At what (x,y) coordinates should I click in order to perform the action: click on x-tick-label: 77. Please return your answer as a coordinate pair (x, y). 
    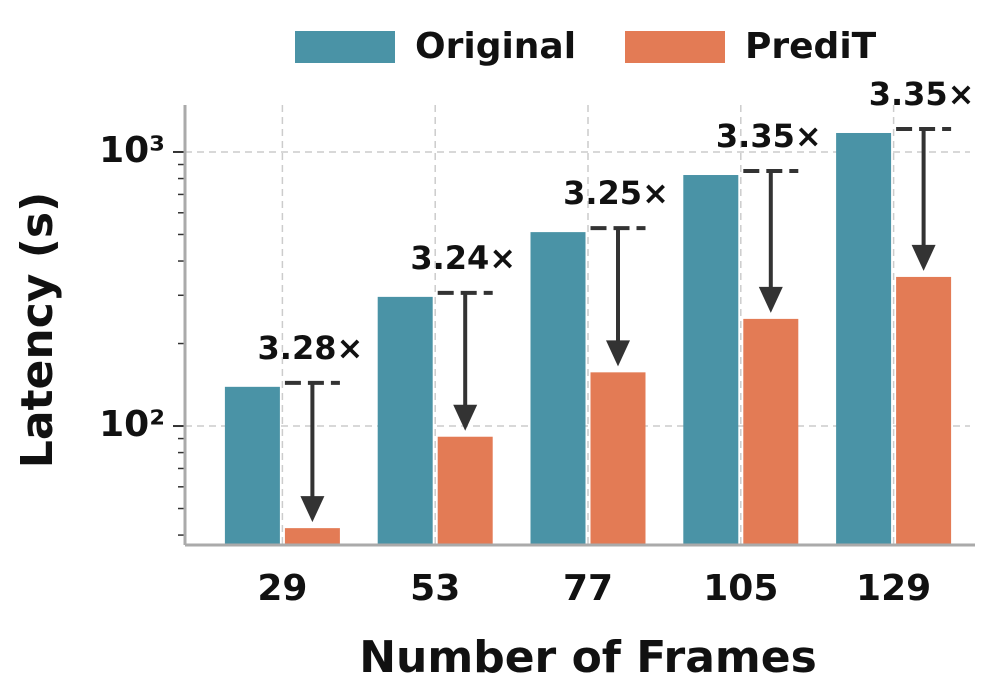
    Looking at the image, I should click on (588, 588).